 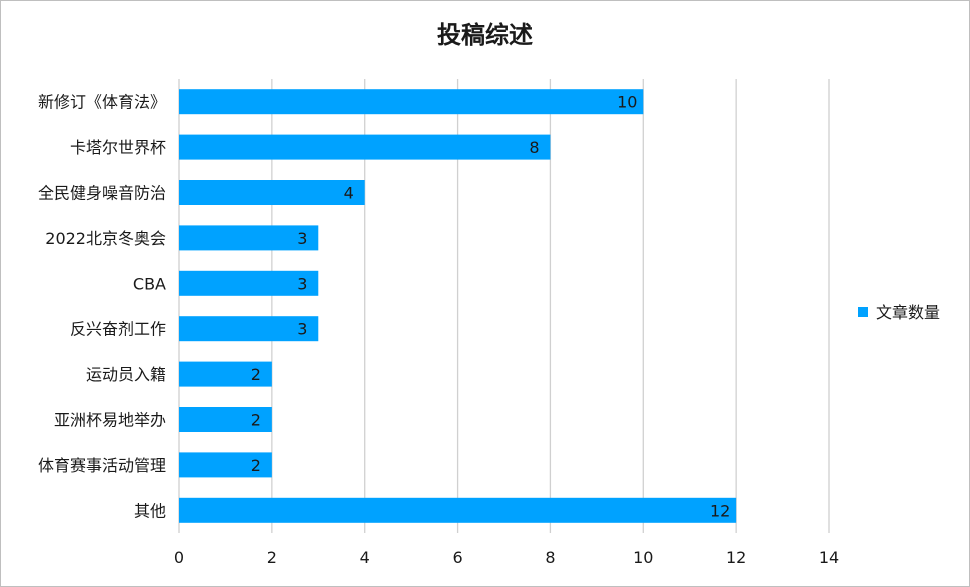 I want to click on x-tick-labels: 0 2 4 6 8 10 12 14, so click(x=506, y=557).